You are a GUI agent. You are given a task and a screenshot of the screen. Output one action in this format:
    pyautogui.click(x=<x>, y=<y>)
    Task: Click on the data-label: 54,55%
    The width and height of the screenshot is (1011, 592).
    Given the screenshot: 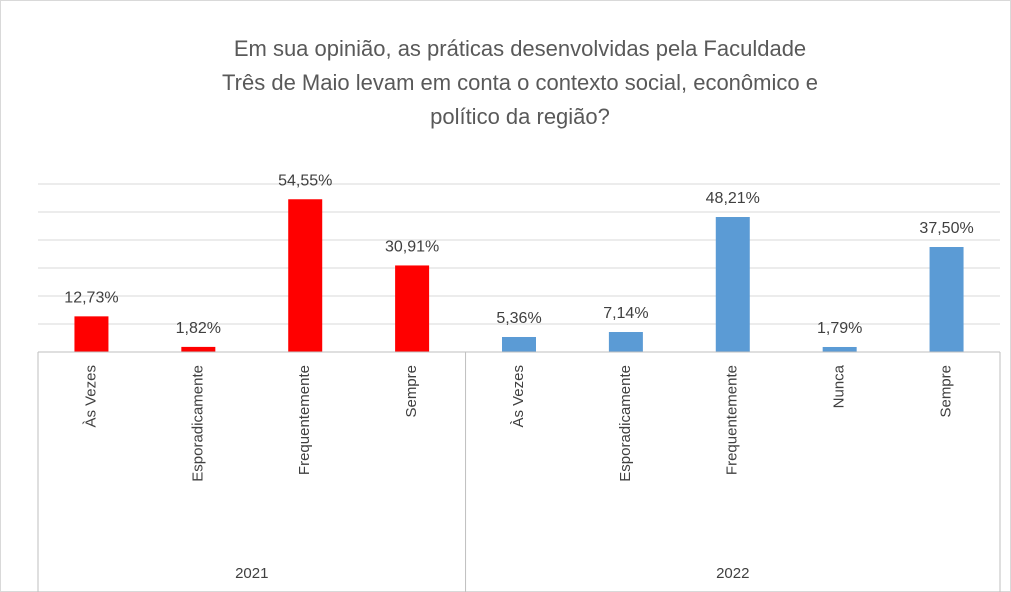 What is the action you would take?
    pyautogui.click(x=305, y=180)
    